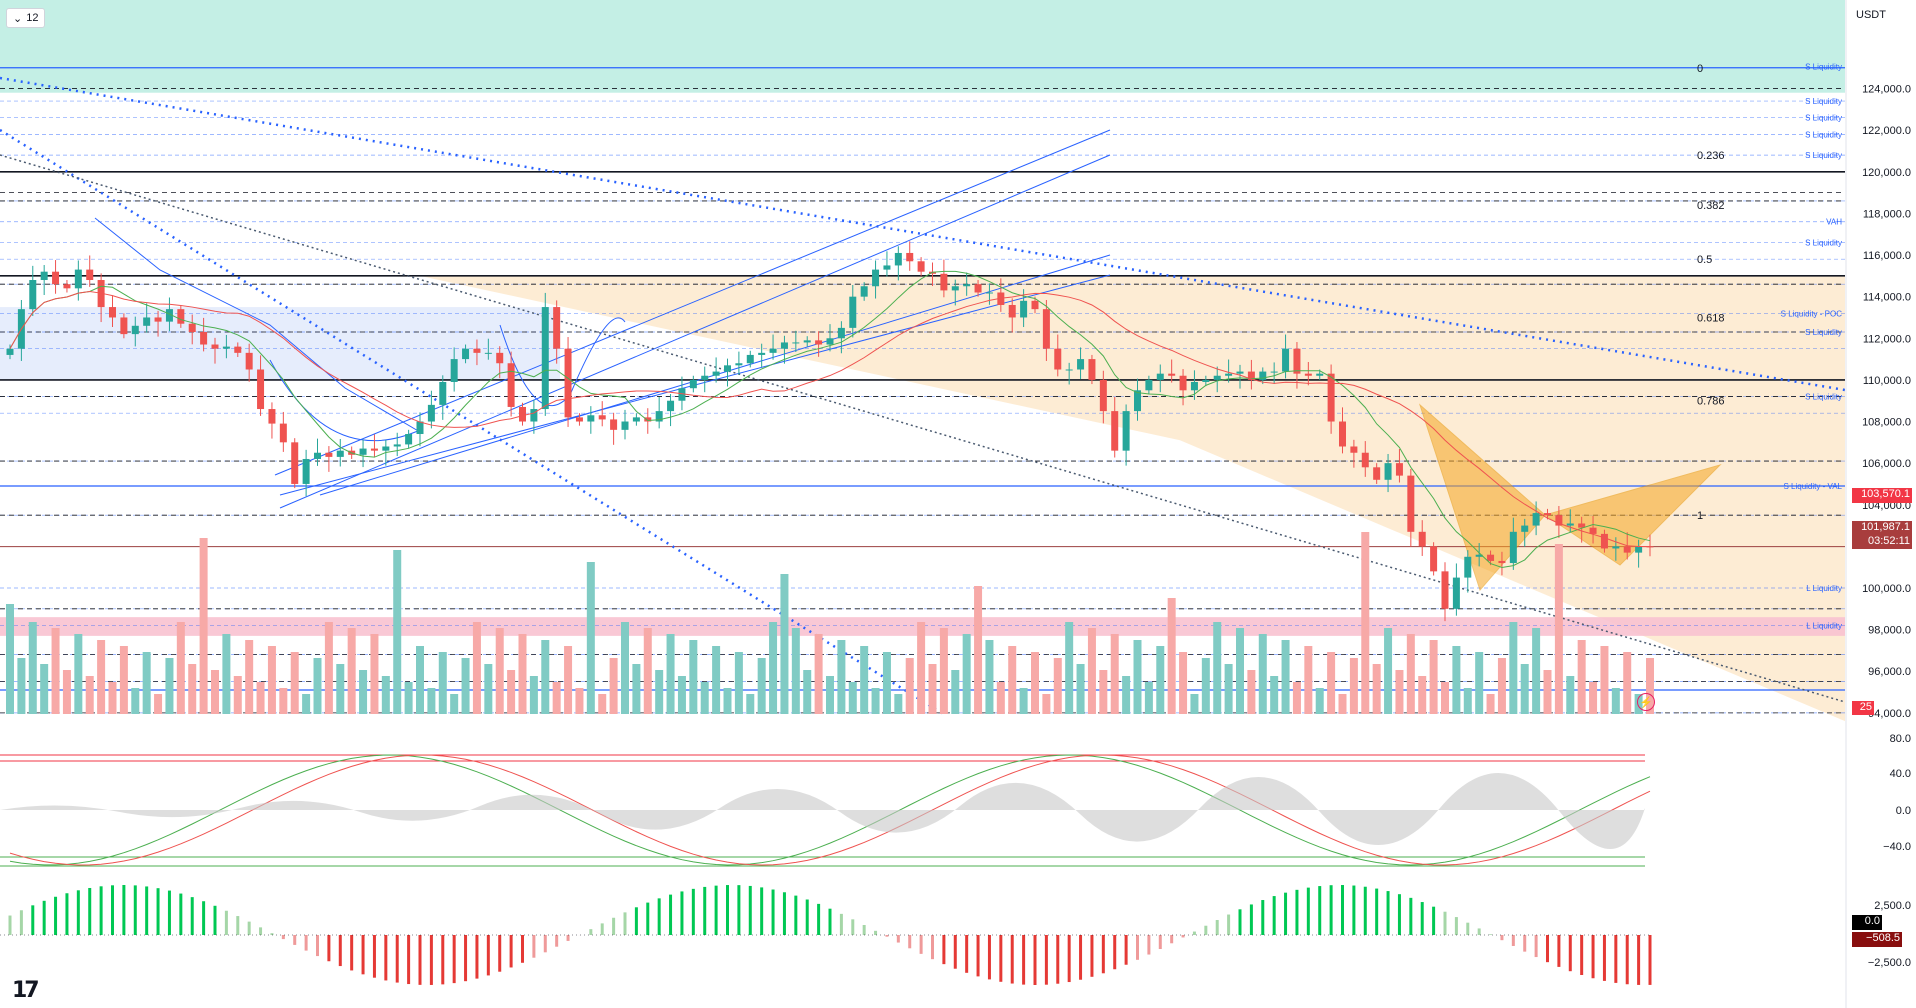  What do you see at coordinates (26, 990) in the screenshot?
I see `tradingview-logo: 17` at bounding box center [26, 990].